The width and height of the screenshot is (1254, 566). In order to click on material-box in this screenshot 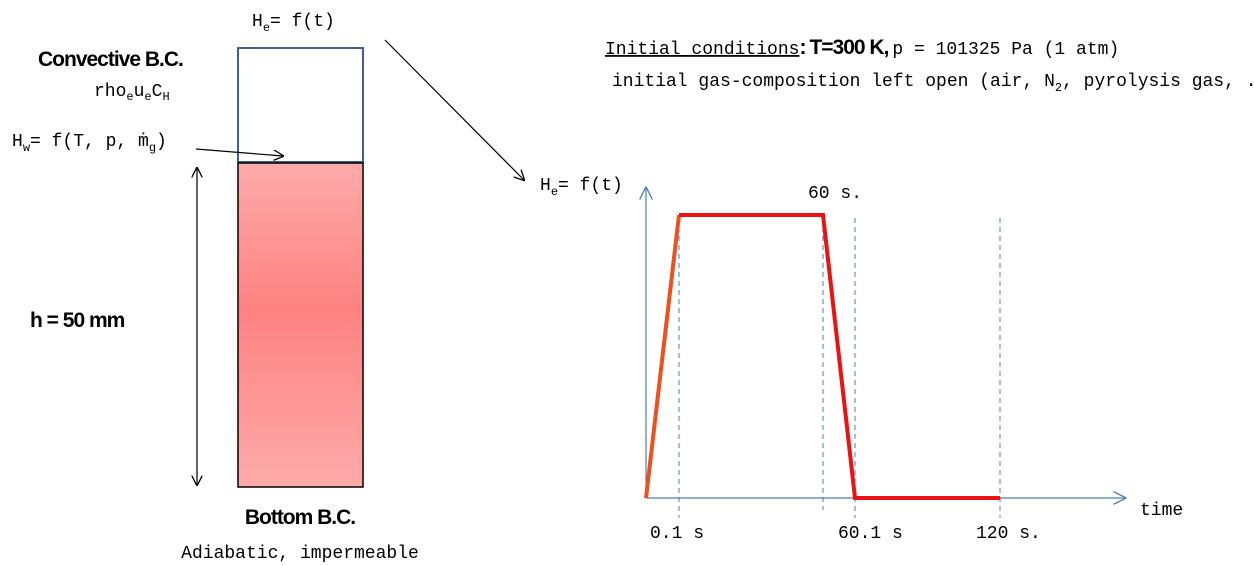, I will do `click(300, 325)`.